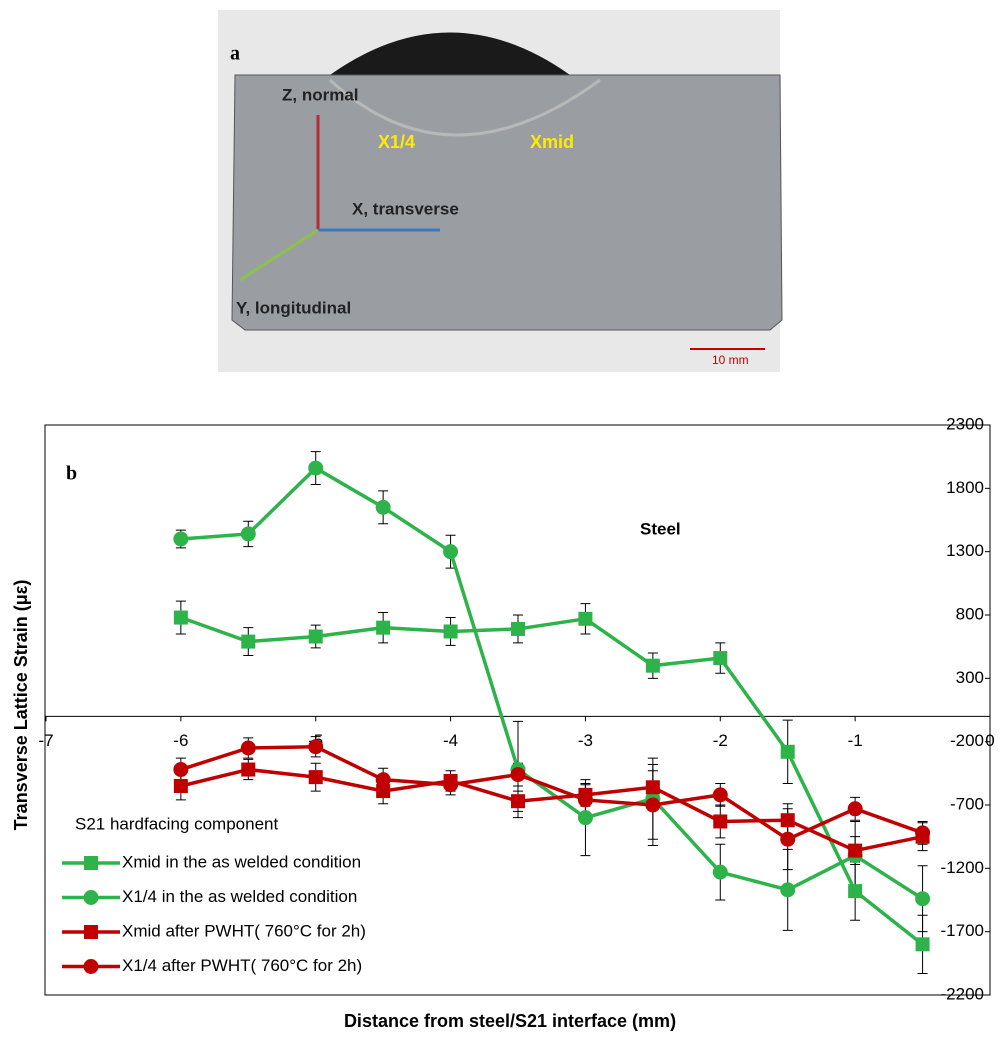 The width and height of the screenshot is (1003, 1041). Describe the element at coordinates (239, 896) in the screenshot. I see `legend-label: X1/4 in the as welded condition` at that location.